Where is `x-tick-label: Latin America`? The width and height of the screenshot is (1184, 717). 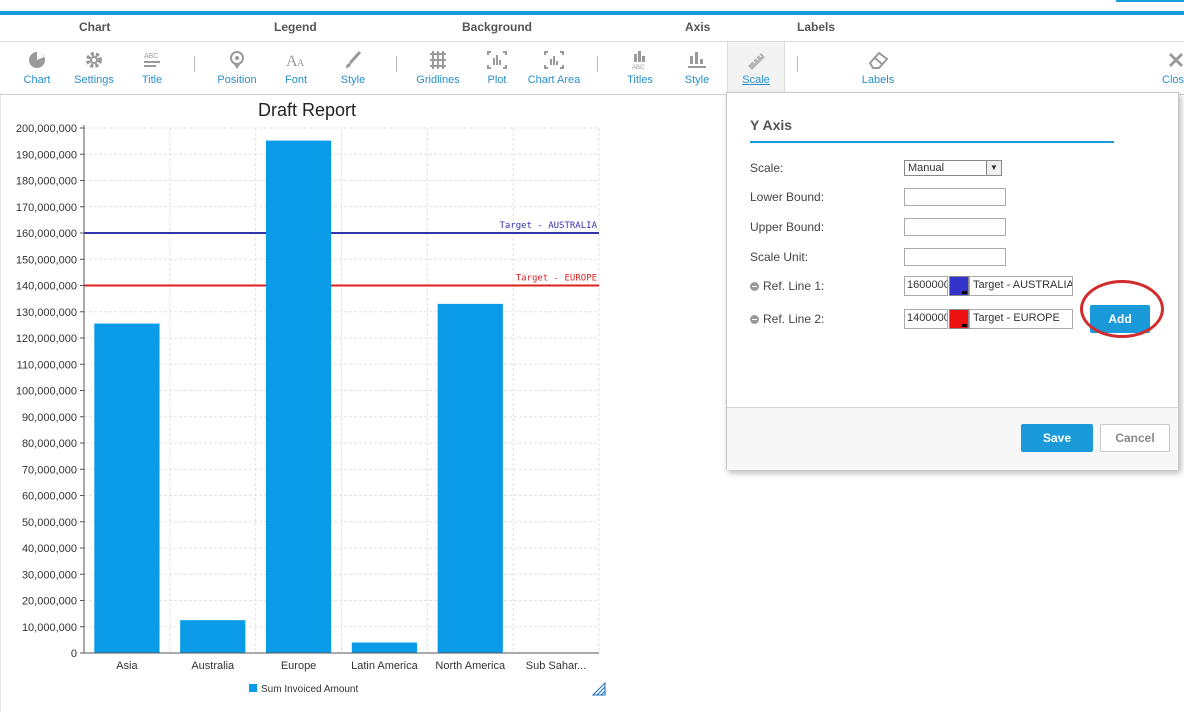
x-tick-label: Latin America is located at coordinates (385, 666).